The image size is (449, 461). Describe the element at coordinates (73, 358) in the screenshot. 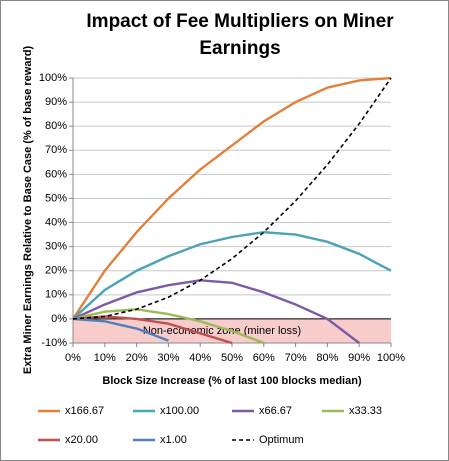

I see `x-tick-label: 0%` at that location.